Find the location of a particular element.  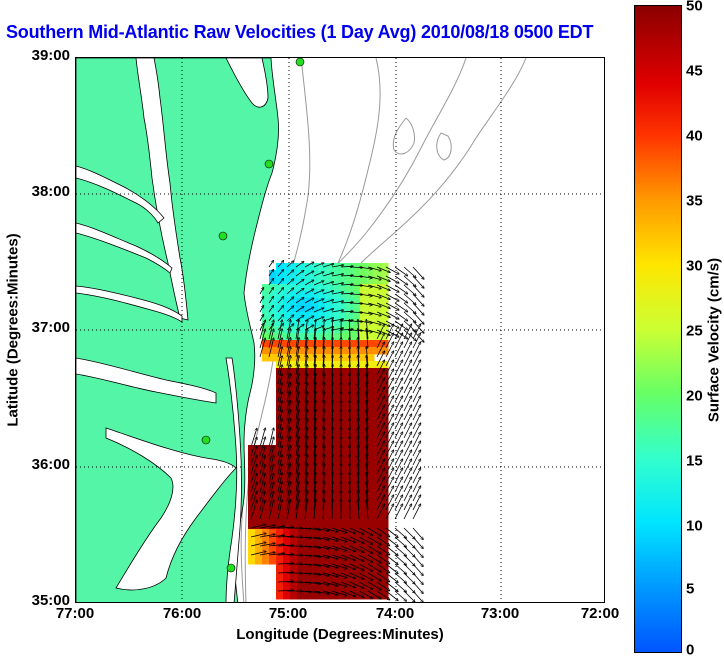

radar-sites is located at coordinates (253, 315).